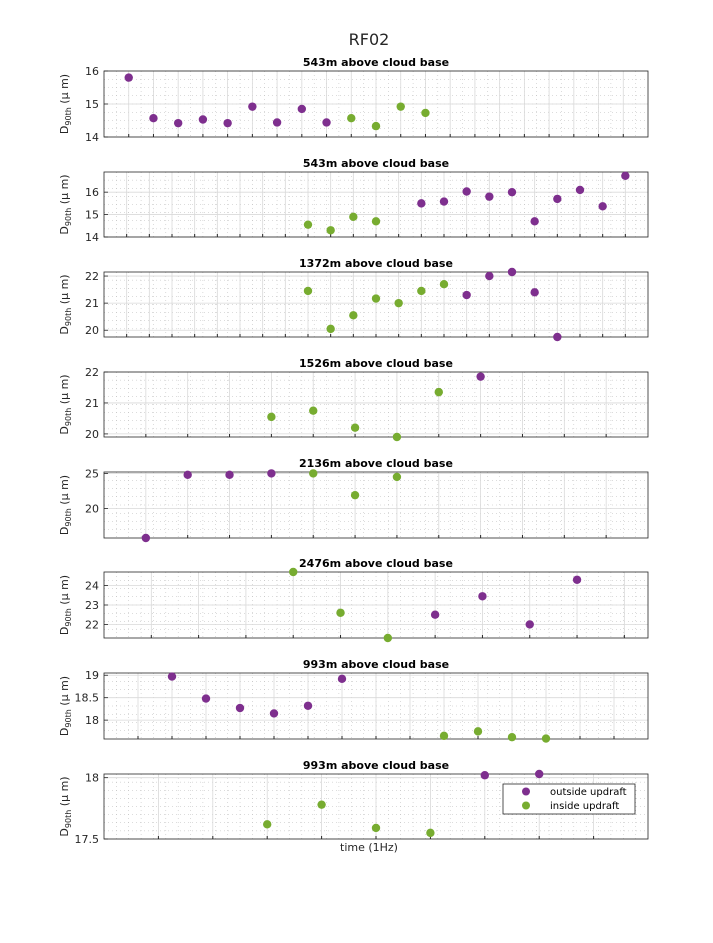 Image resolution: width=713 pixels, height=943 pixels. I want to click on y-tick-label: 21, so click(92, 403).